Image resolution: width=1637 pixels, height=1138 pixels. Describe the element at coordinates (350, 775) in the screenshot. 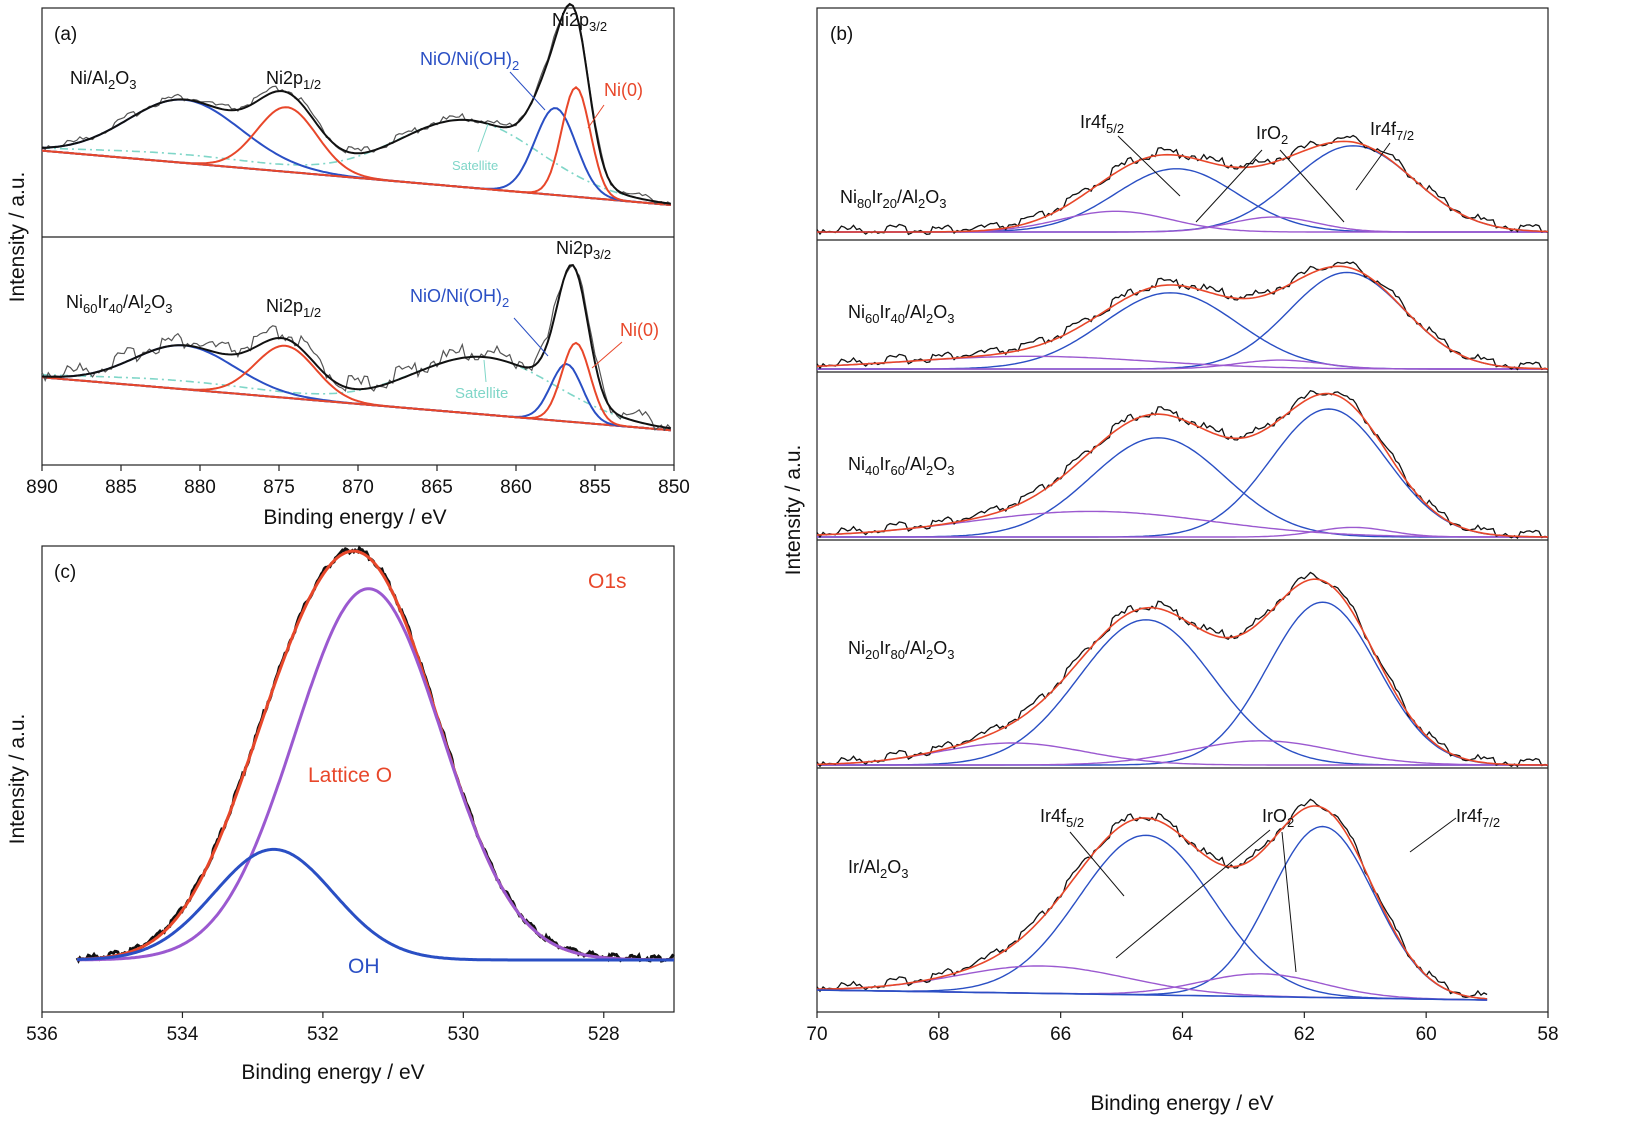

I see `lattice-o-label: Lattice O` at that location.